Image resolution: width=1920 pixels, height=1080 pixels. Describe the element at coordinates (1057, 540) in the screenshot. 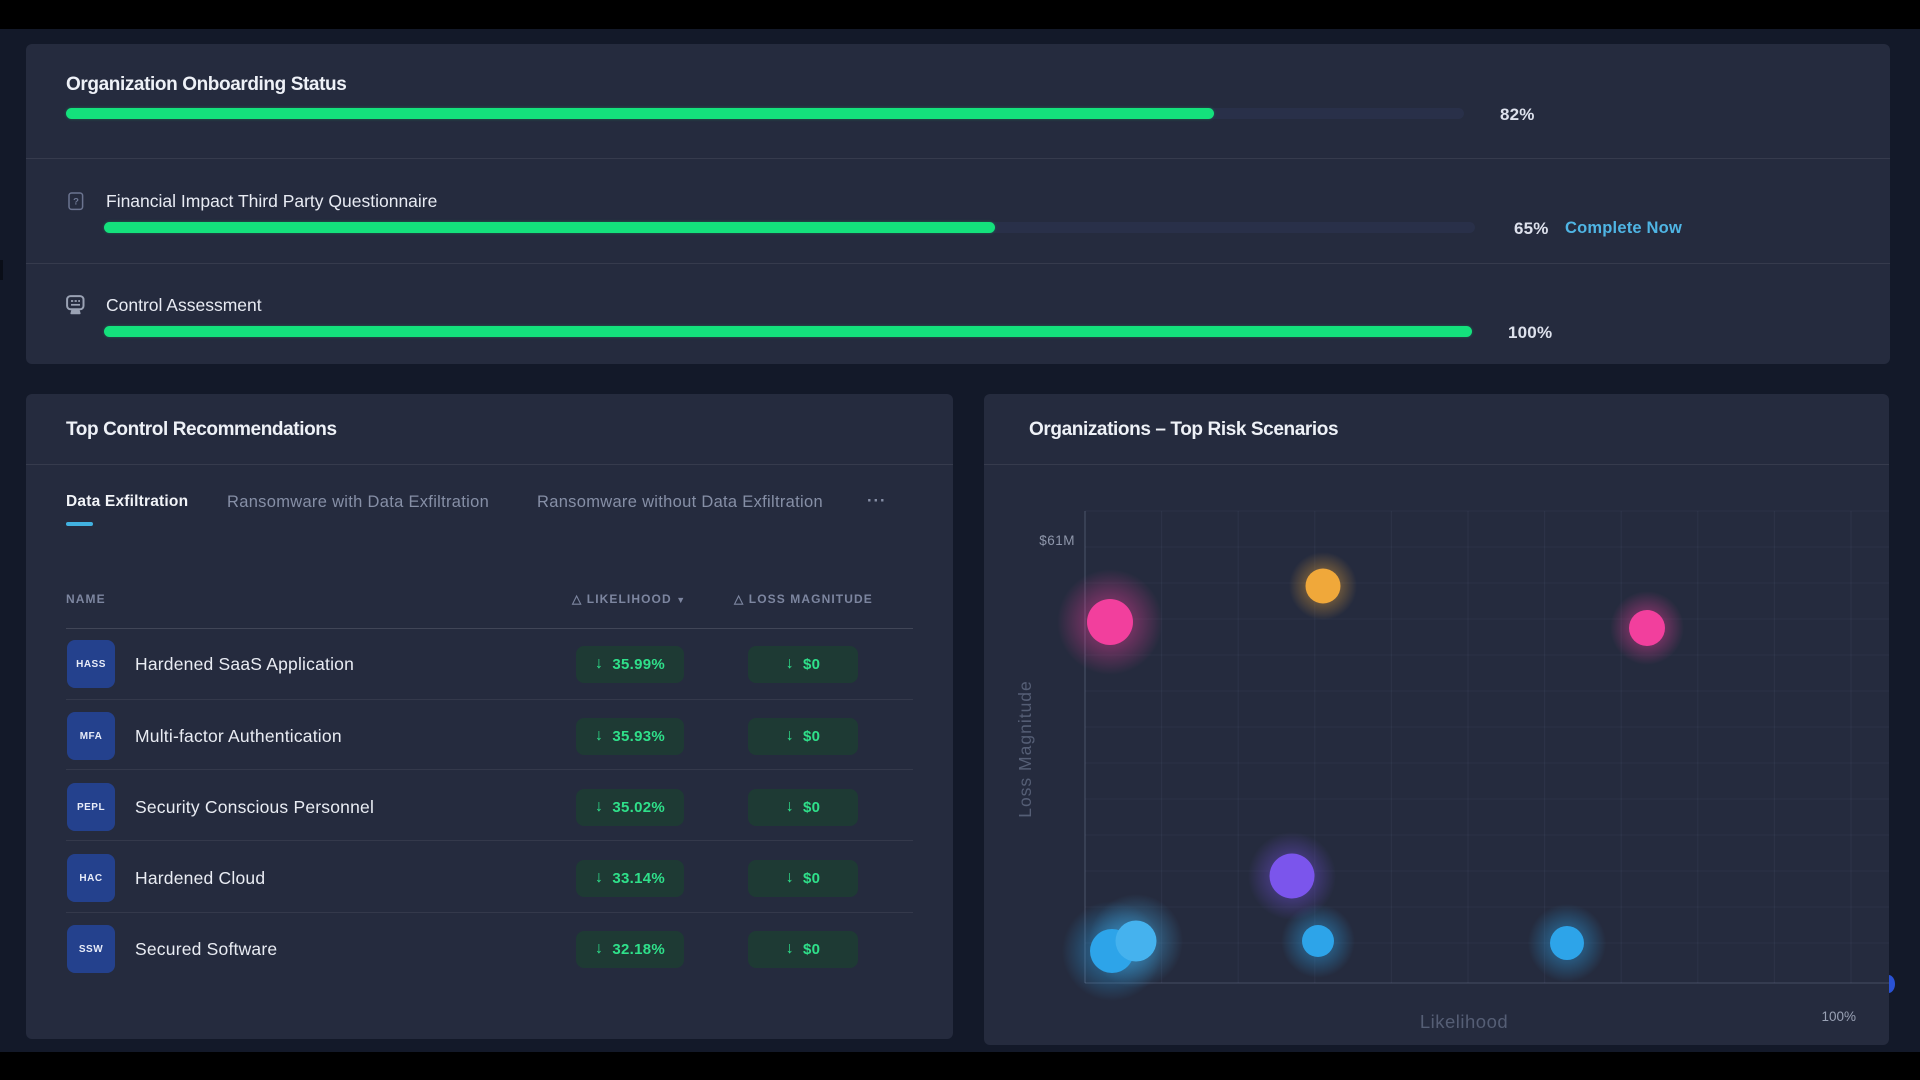

I see `svg-text: $61M` at that location.